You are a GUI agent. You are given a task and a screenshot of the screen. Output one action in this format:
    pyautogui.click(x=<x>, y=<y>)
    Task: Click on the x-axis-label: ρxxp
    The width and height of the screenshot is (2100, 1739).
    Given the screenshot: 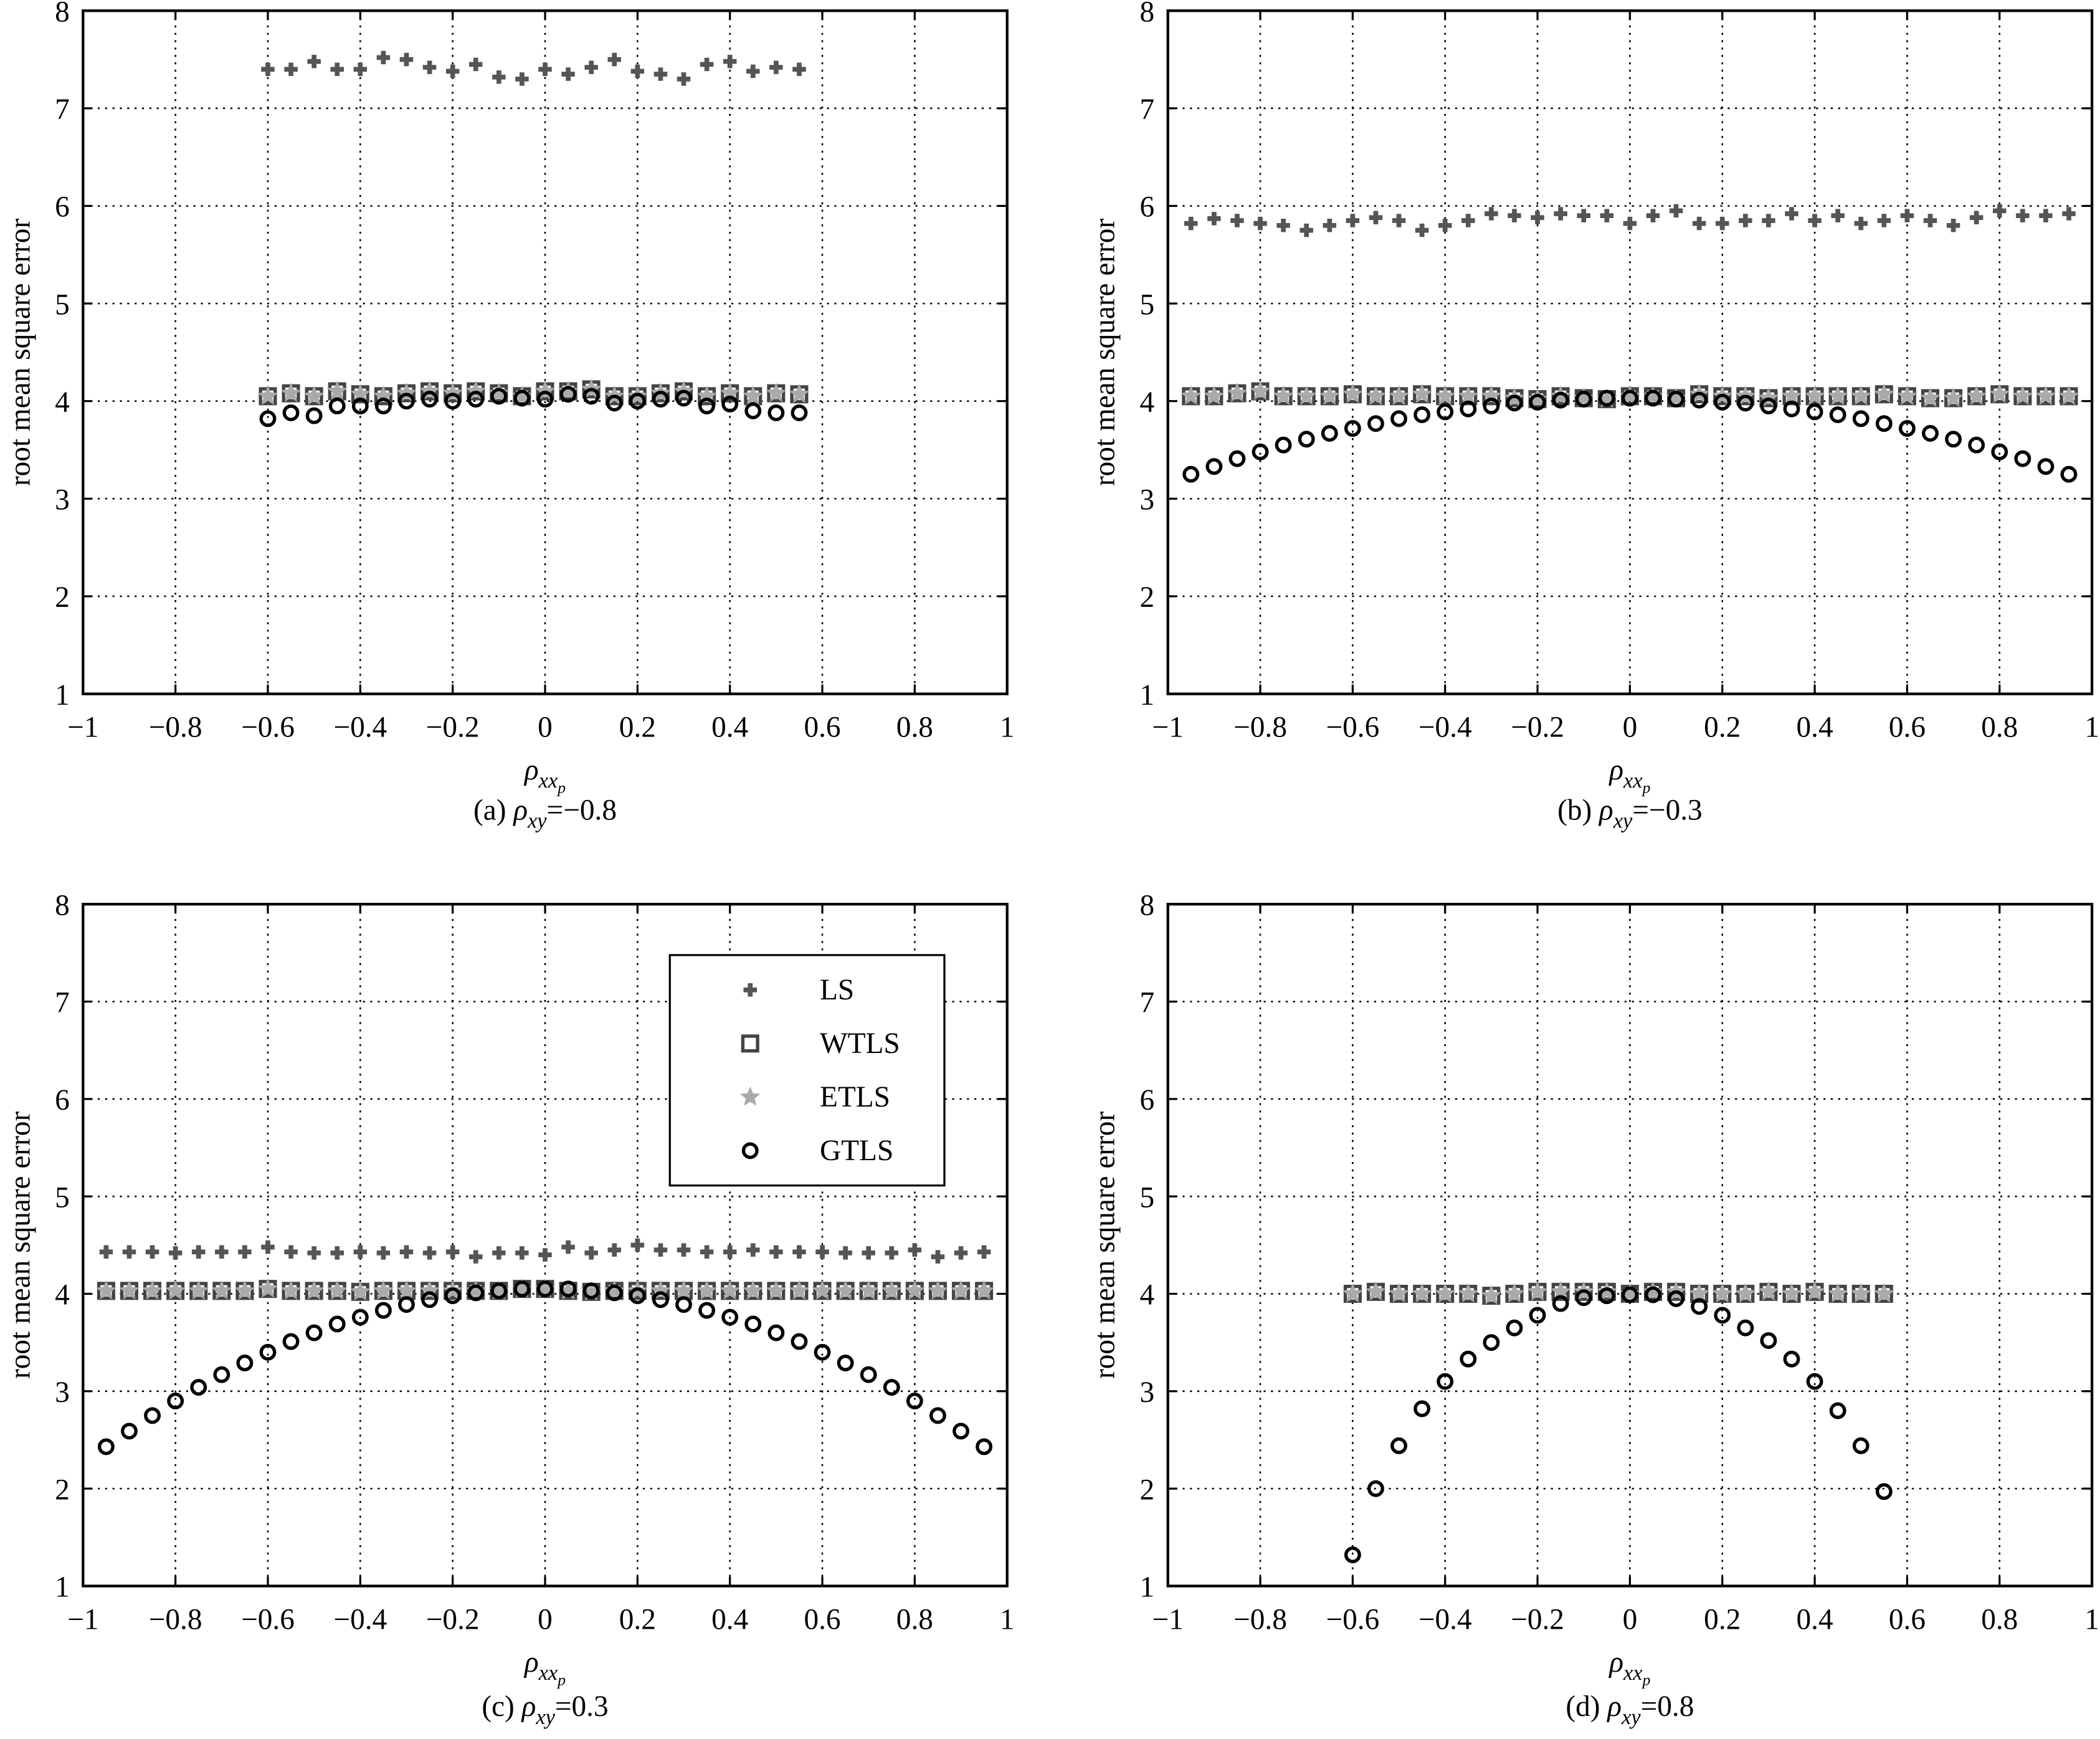 What is the action you would take?
    pyautogui.click(x=544, y=1667)
    